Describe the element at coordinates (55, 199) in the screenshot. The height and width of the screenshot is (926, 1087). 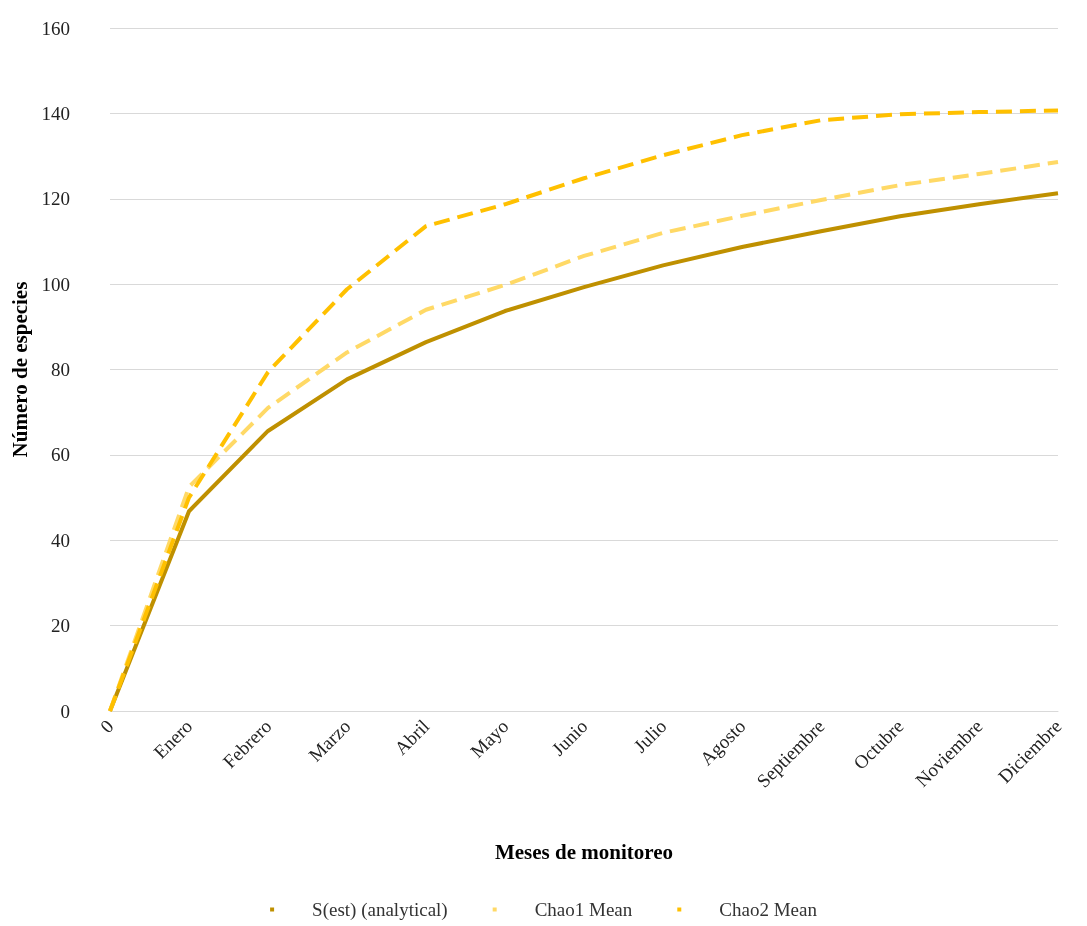
I see `y-tick-label: 120` at that location.